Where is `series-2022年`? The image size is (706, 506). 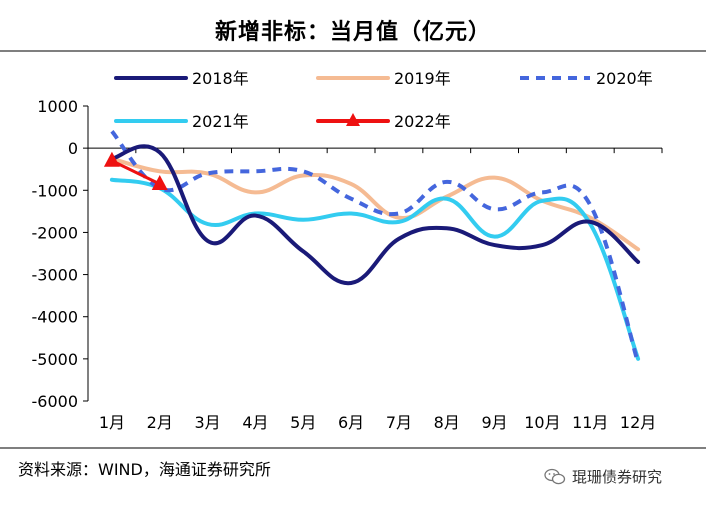
series-2022年 is located at coordinates (135, 170).